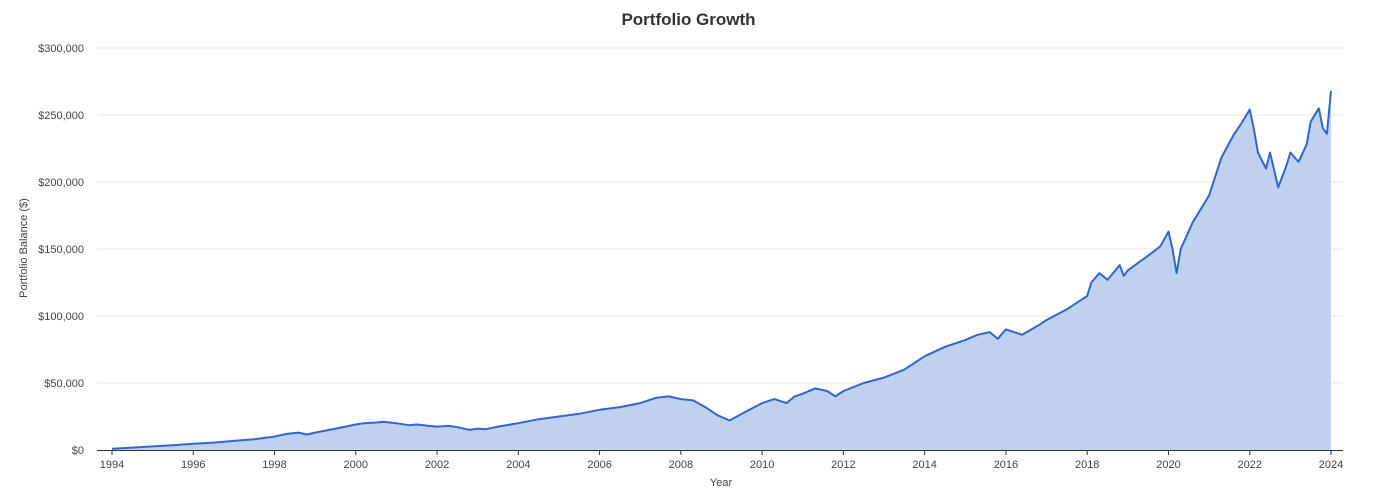 Image resolution: width=1377 pixels, height=495 pixels. What do you see at coordinates (356, 465) in the screenshot?
I see `x-tick-label: 2000` at bounding box center [356, 465].